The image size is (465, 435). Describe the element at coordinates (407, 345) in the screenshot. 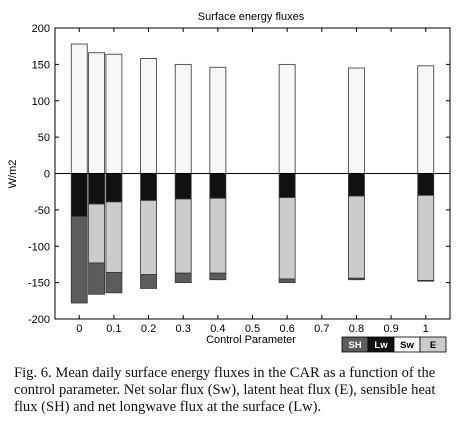

I see `legend-label-sw: Sw` at that location.